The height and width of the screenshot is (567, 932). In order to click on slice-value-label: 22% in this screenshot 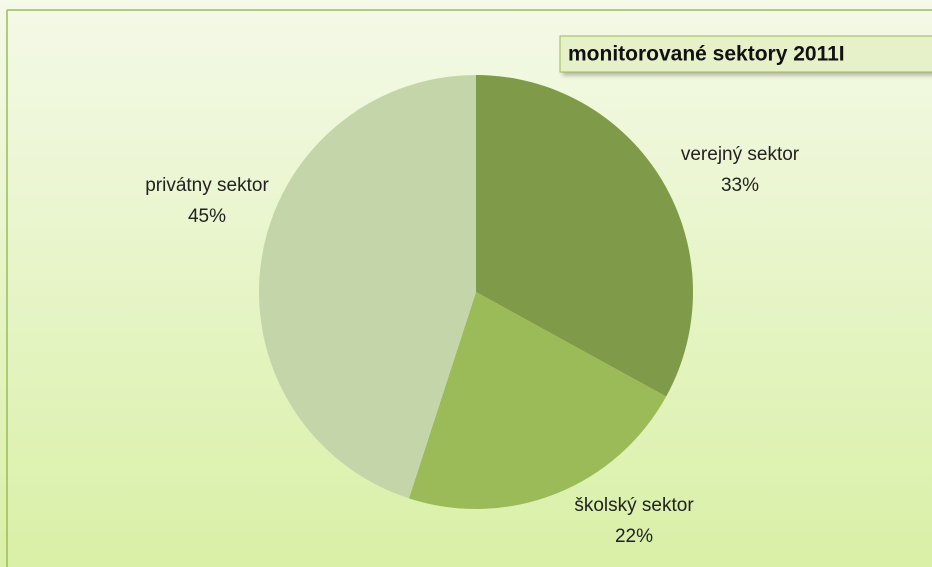, I will do `click(634, 536)`.